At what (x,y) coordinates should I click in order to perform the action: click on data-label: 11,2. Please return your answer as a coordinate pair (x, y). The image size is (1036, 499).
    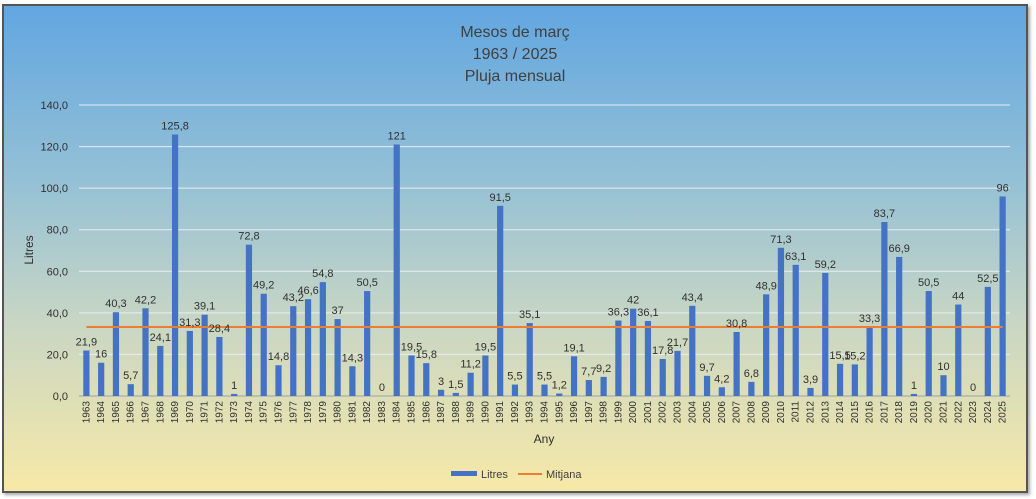
    Looking at the image, I should click on (470, 365).